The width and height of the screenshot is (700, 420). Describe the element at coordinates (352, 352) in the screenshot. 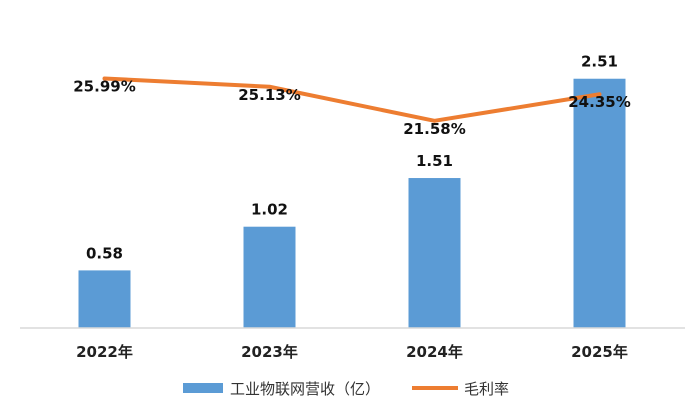

I see `x-tick-labels: 2022年 2023年 2024年 2025年` at that location.